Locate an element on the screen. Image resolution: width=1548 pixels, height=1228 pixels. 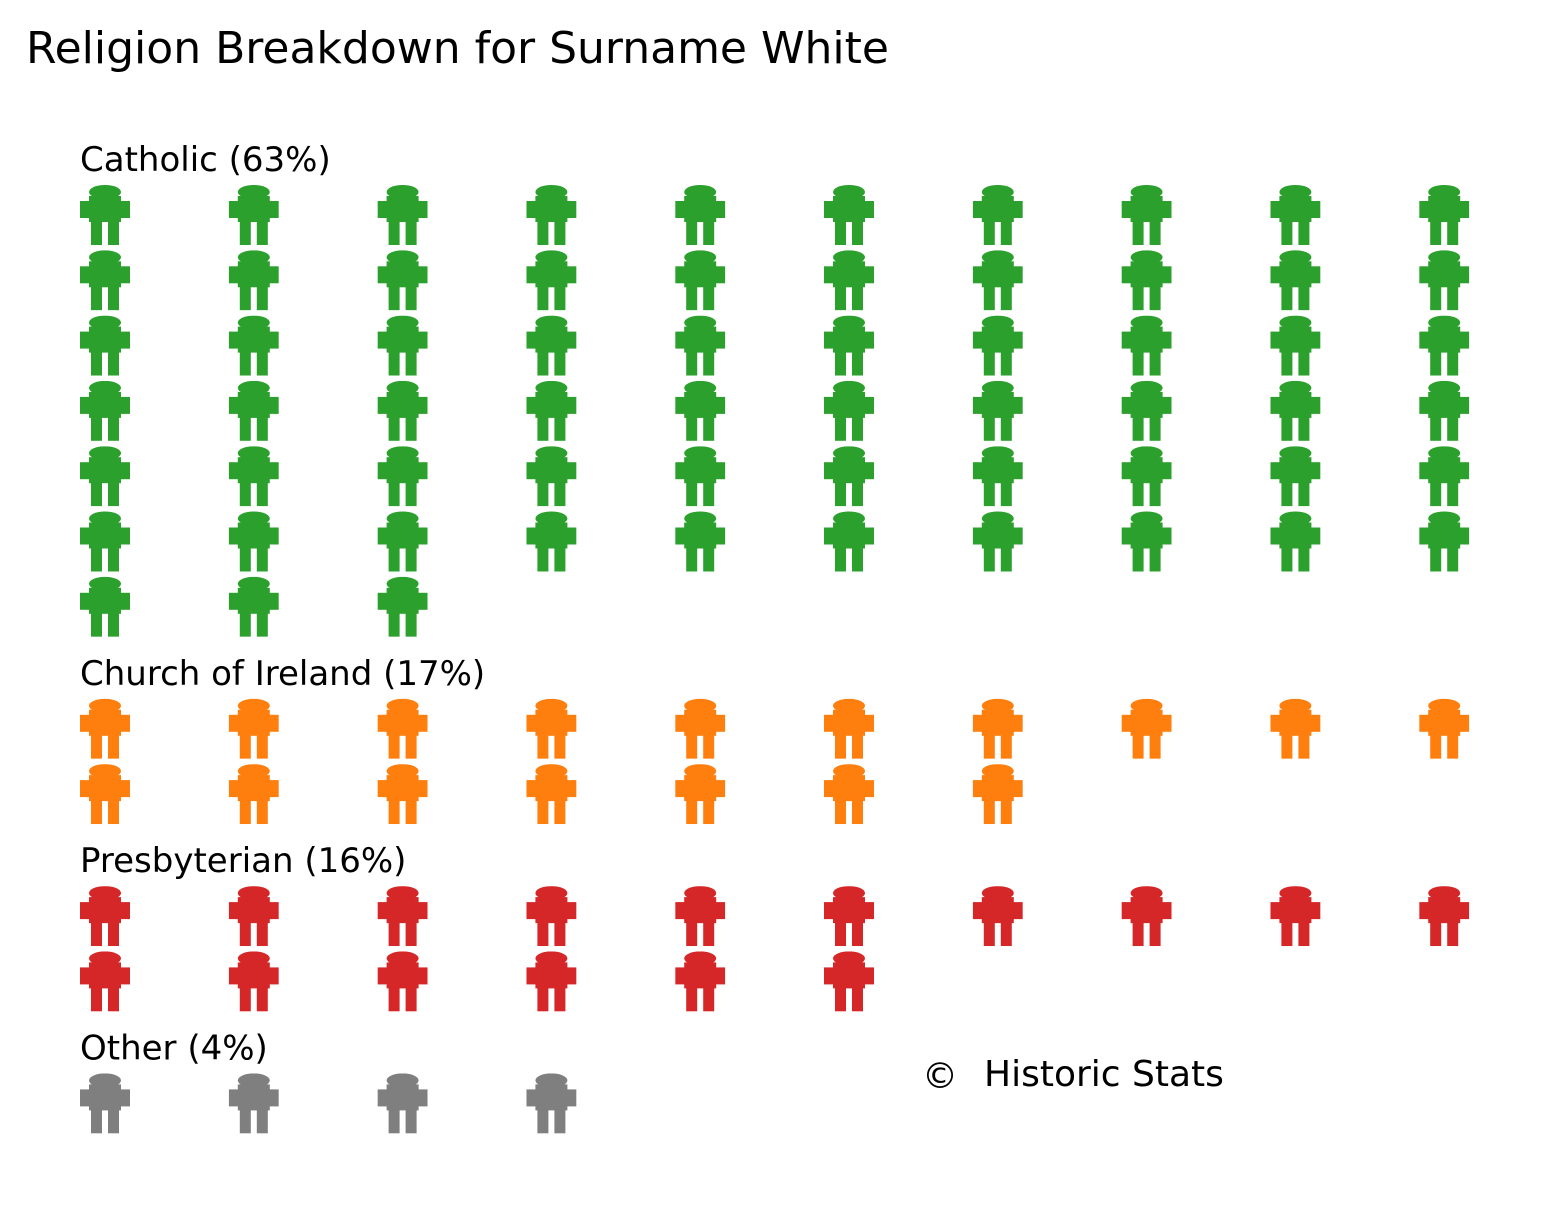
credit-text: Historic Stats is located at coordinates (1104, 1074).